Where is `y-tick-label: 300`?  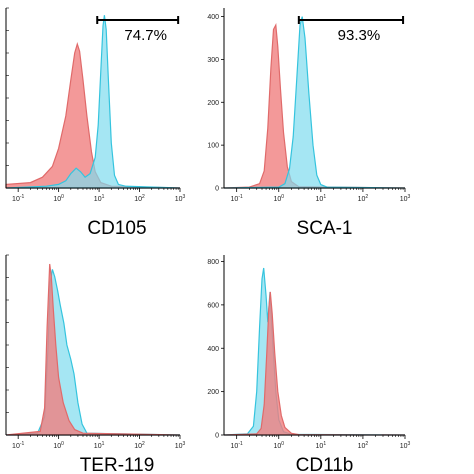
y-tick-label: 300 is located at coordinates (213, 60).